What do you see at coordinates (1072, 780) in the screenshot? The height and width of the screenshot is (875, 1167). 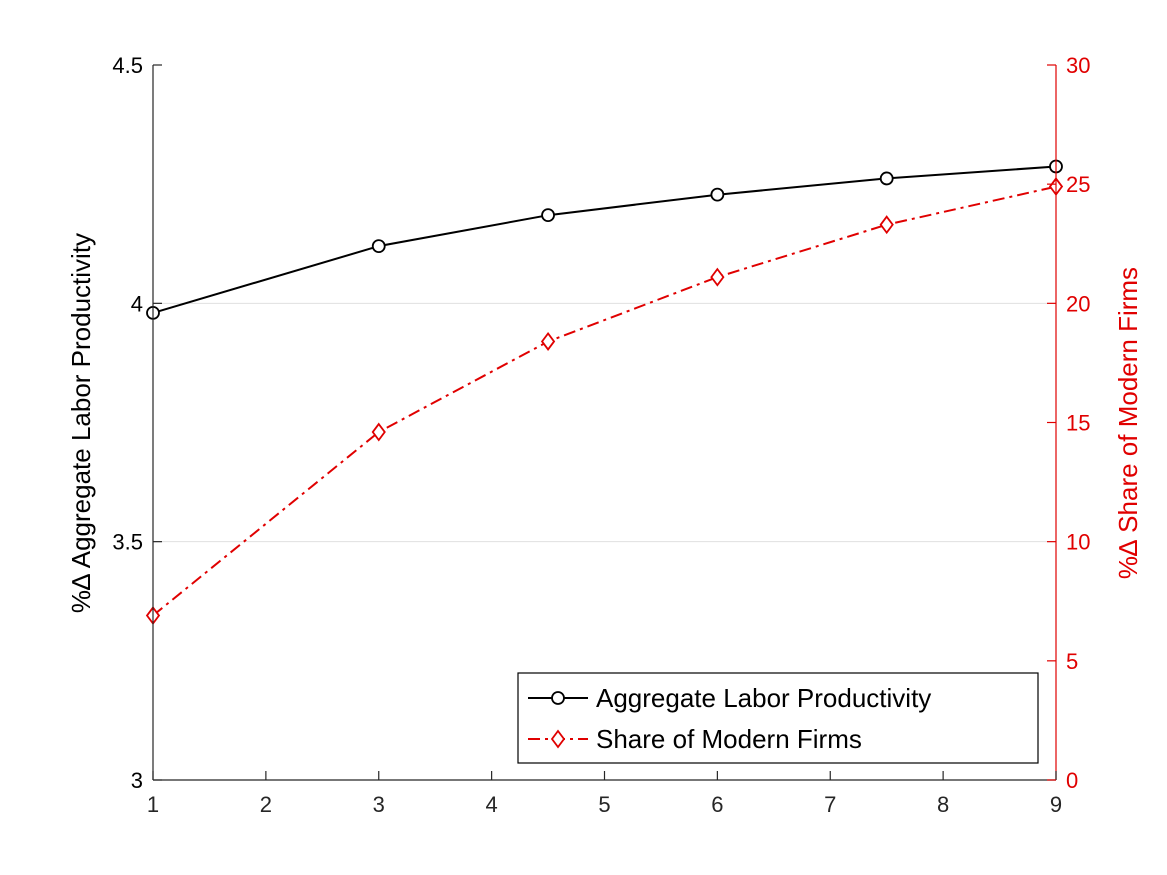 I see `y-right-tick-label: 0` at bounding box center [1072, 780].